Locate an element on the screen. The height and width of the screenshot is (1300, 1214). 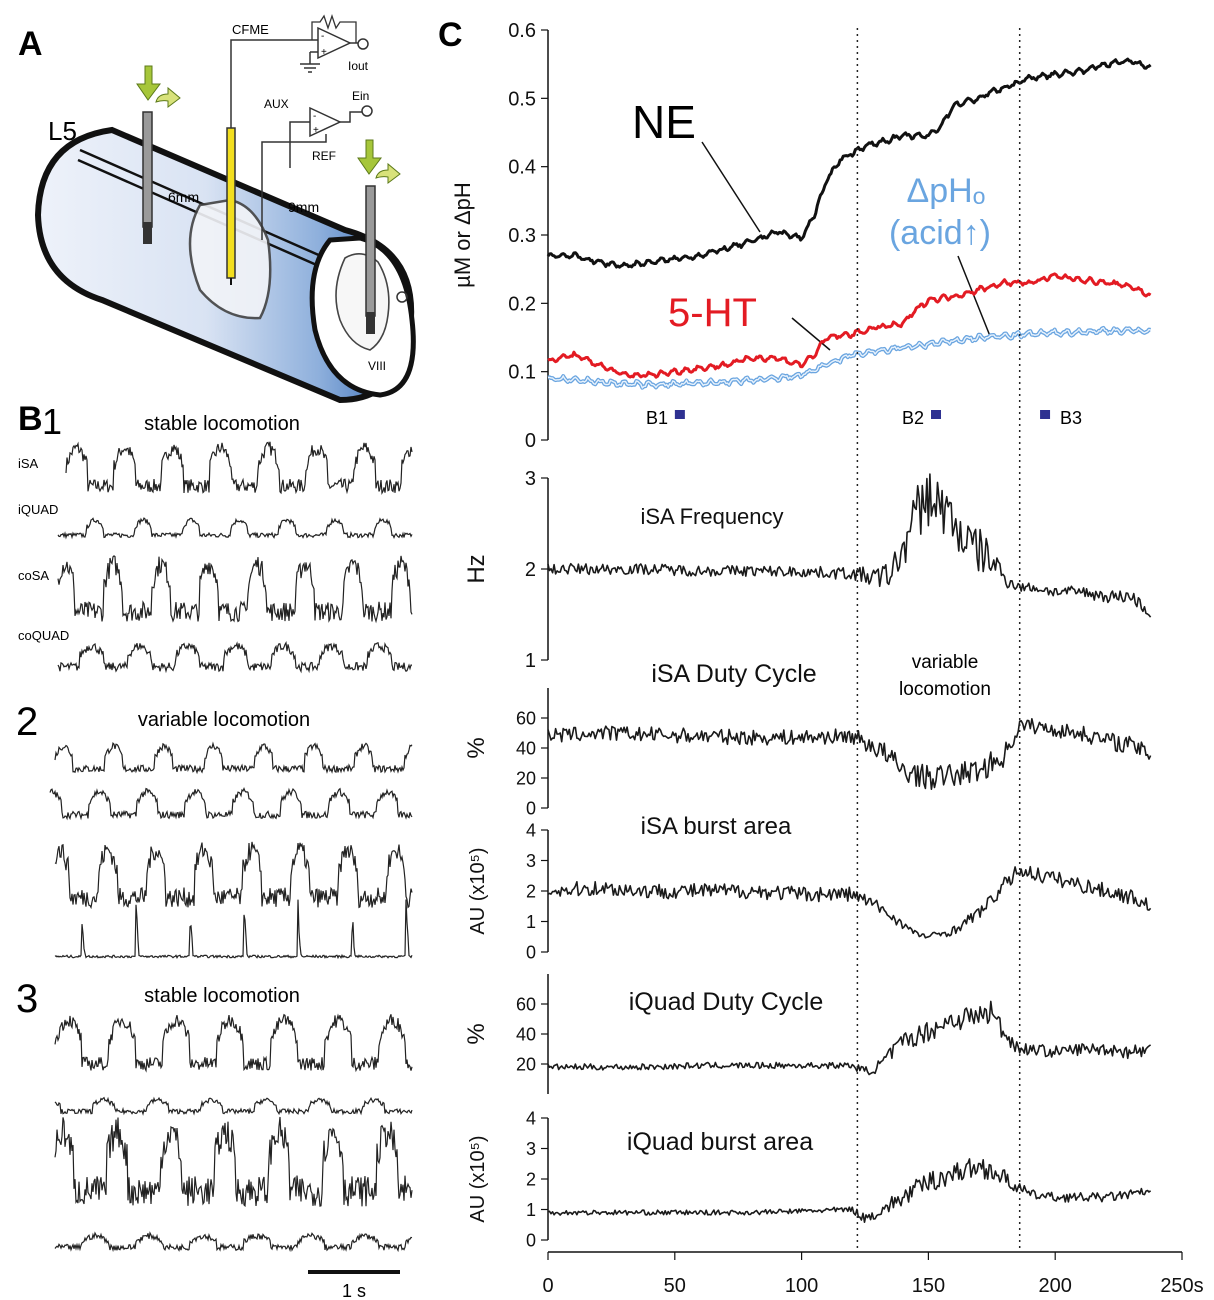
b3-iquad-trace is located at coordinates (233, 1106).